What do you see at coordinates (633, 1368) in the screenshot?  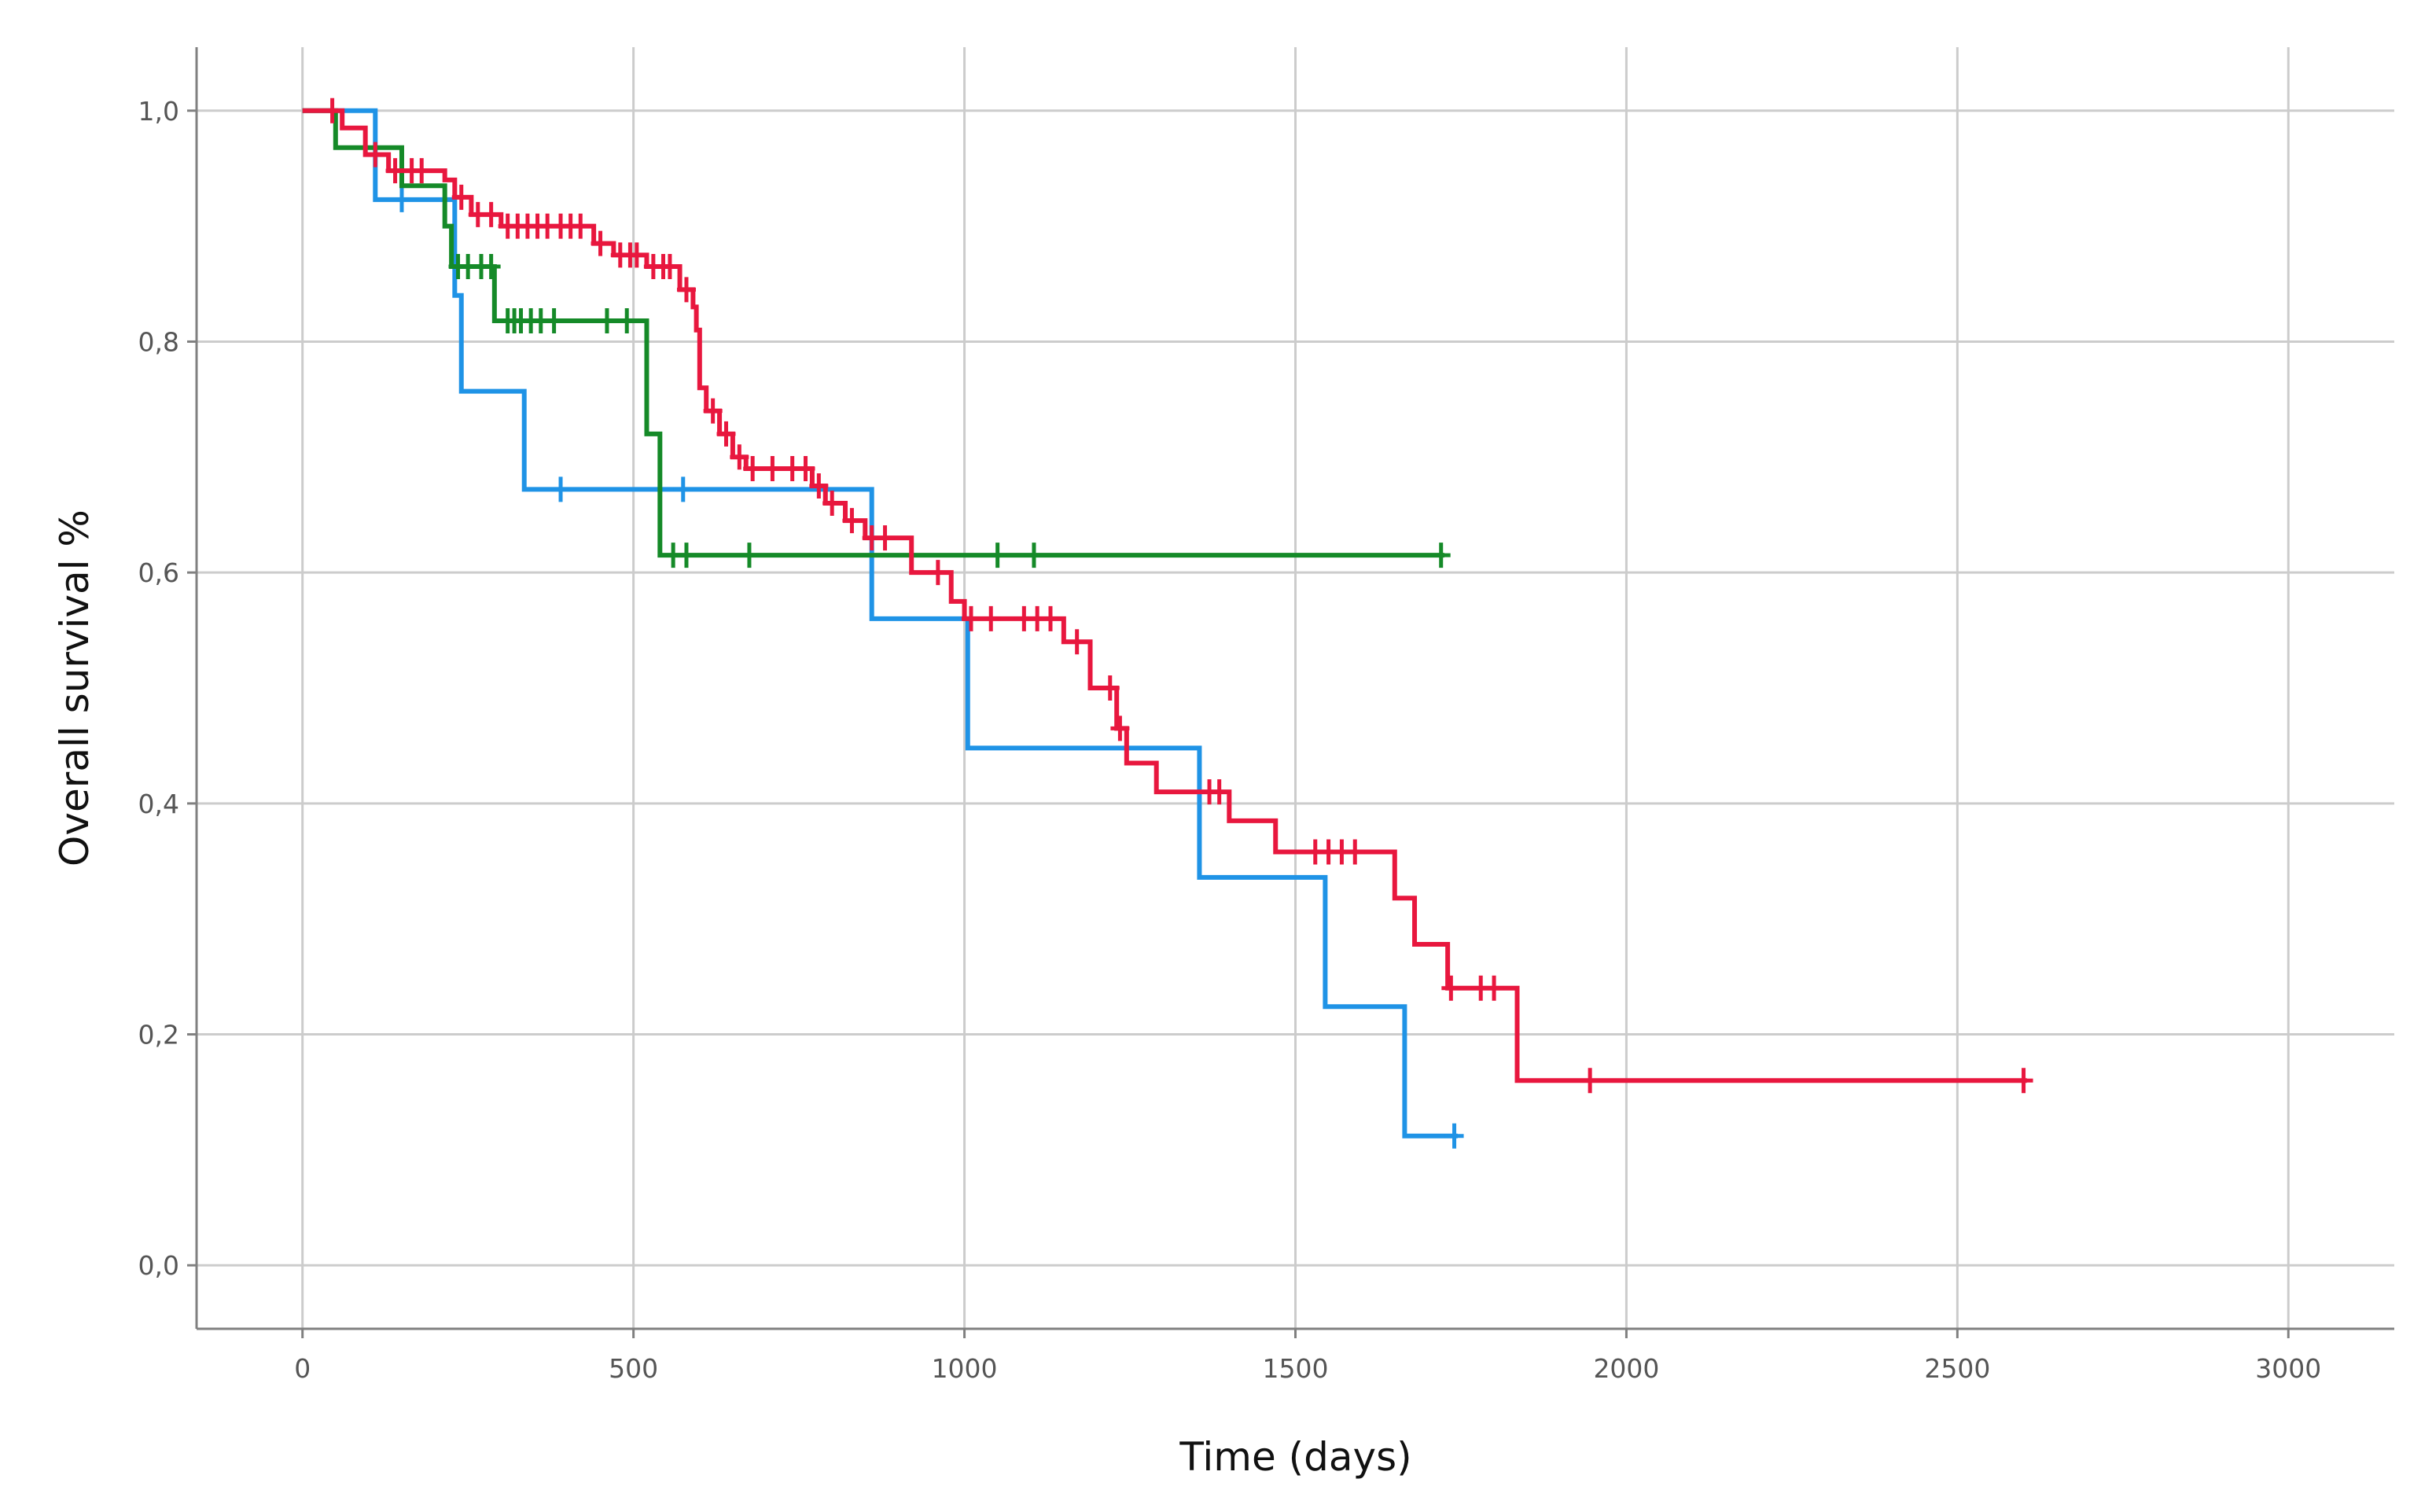 I see `x-tick-label: 500` at bounding box center [633, 1368].